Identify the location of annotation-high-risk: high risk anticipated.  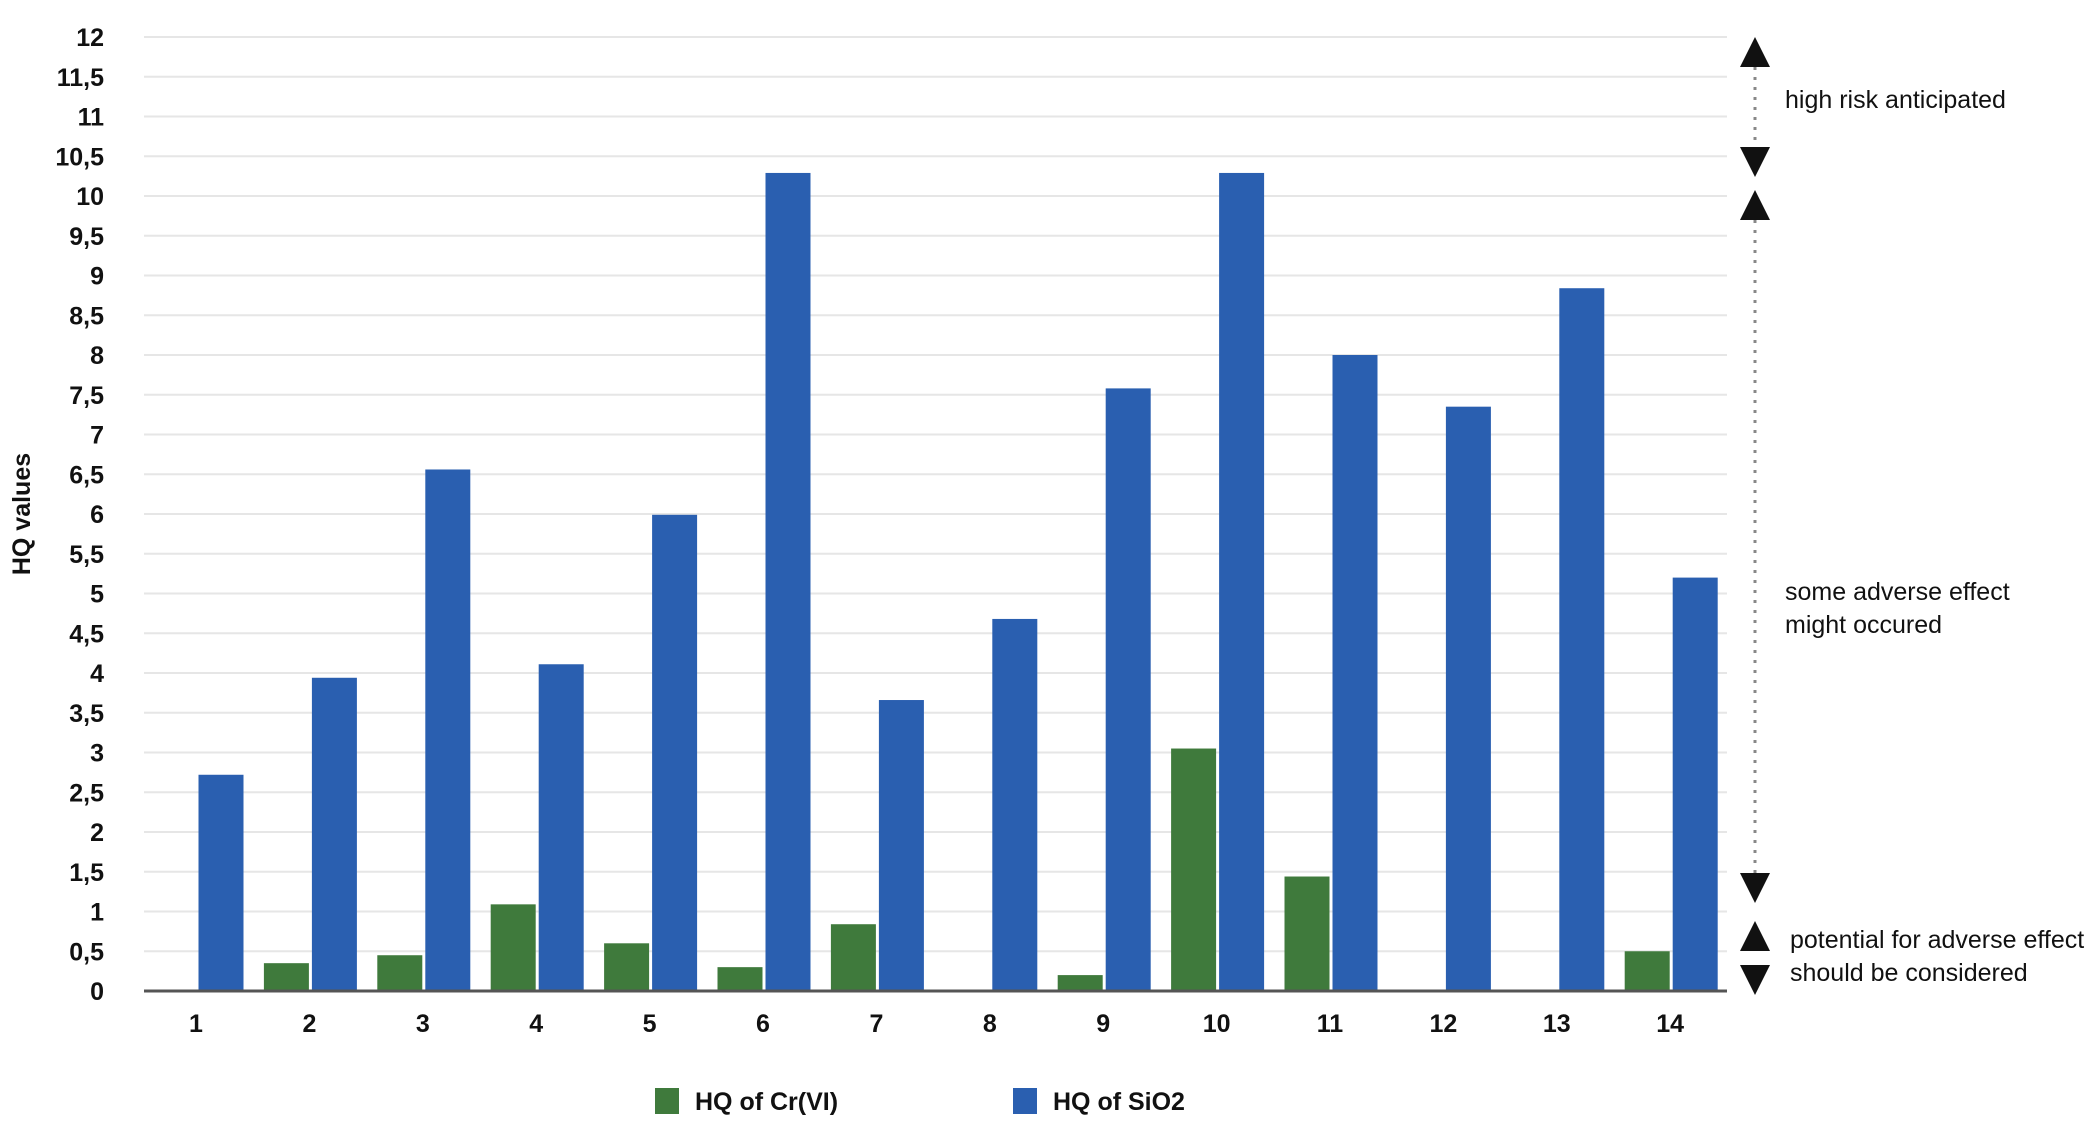
(1895, 100).